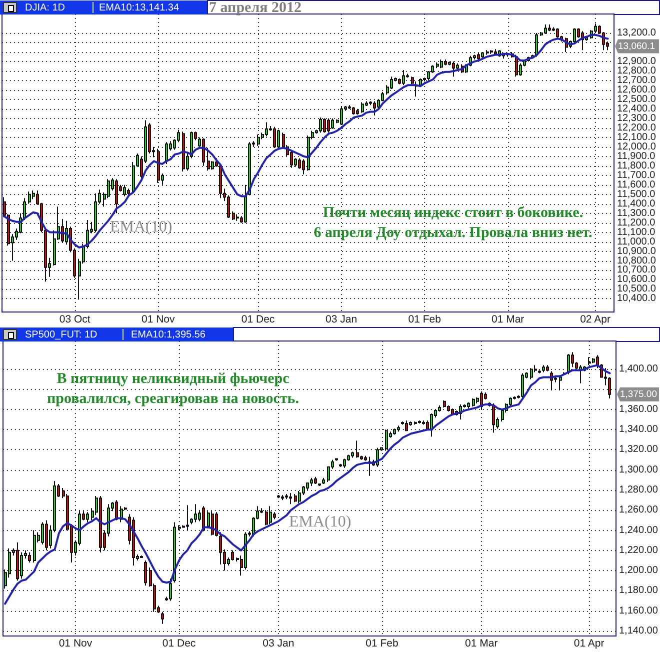 This screenshot has width=660, height=653. I want to click on annotation: В пятницу неликвидный фьючерс провалился, среагировав на новость., so click(173, 389).